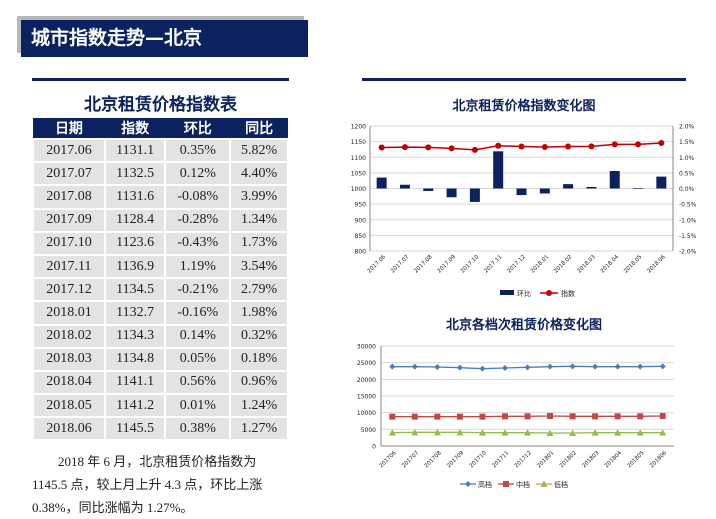 This screenshot has width=716, height=519. Describe the element at coordinates (160, 406) in the screenshot. I see `table-row: 2018.05 1141.2 0.01% 1.24%` at that location.